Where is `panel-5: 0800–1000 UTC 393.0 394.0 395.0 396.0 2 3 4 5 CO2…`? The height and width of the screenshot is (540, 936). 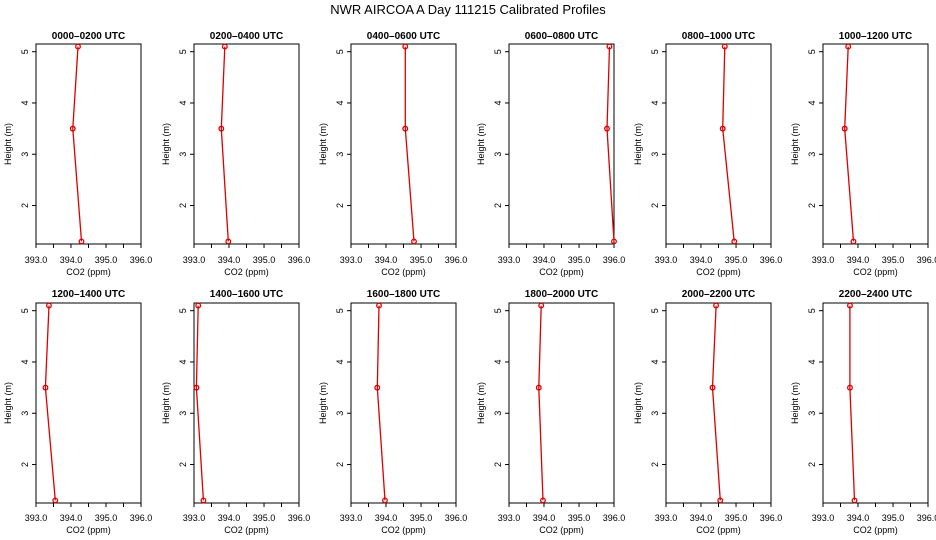
panel-5: 0800–1000 UTC 393.0 394.0 395.0 396.0 2 3 4 5 CO2… is located at coordinates (707, 154).